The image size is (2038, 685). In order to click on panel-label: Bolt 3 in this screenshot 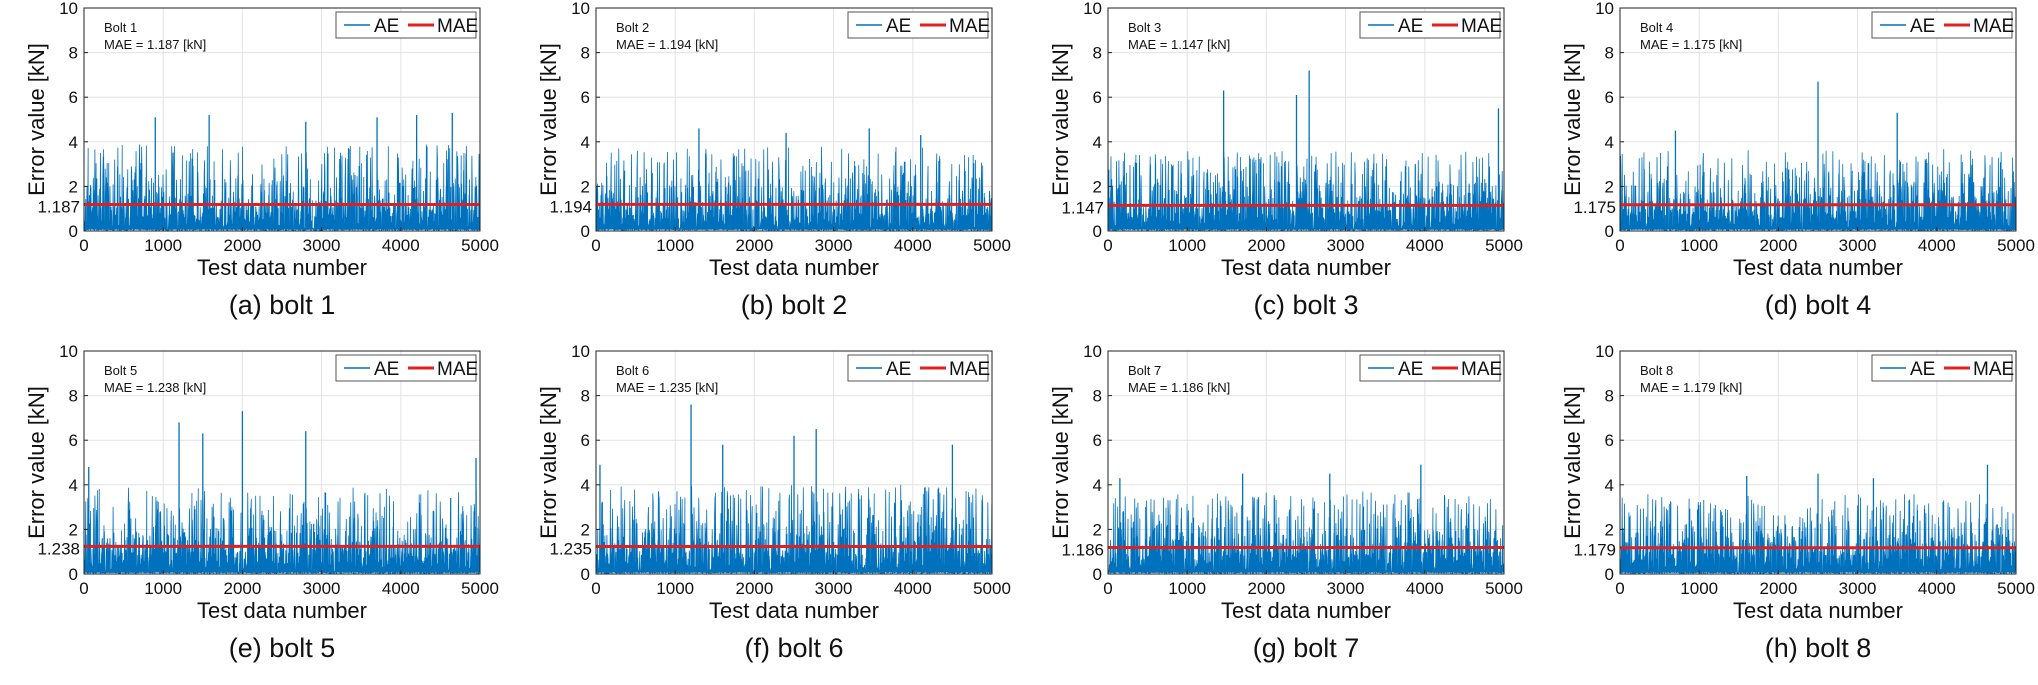, I will do `click(1144, 27)`.